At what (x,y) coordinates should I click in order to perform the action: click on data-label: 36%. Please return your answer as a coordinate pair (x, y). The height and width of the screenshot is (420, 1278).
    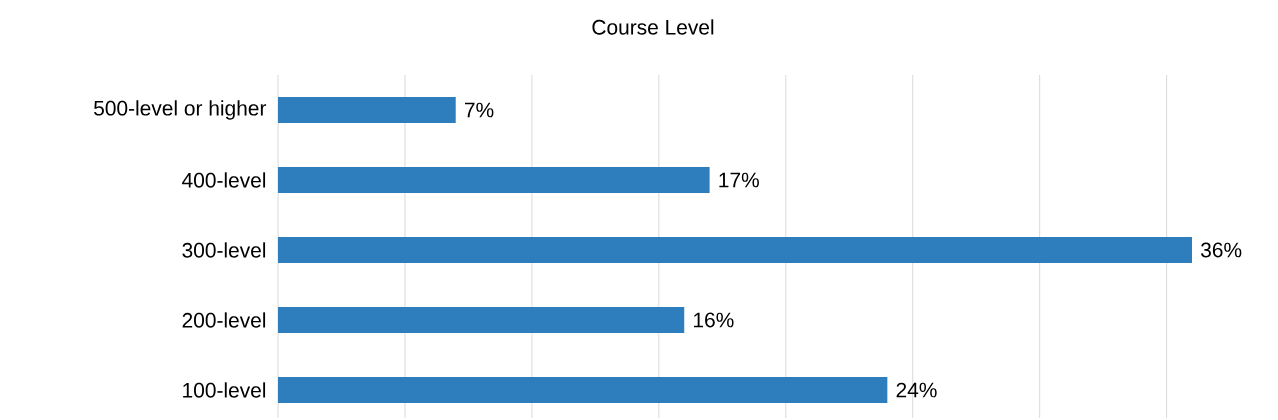
    Looking at the image, I should click on (1221, 250).